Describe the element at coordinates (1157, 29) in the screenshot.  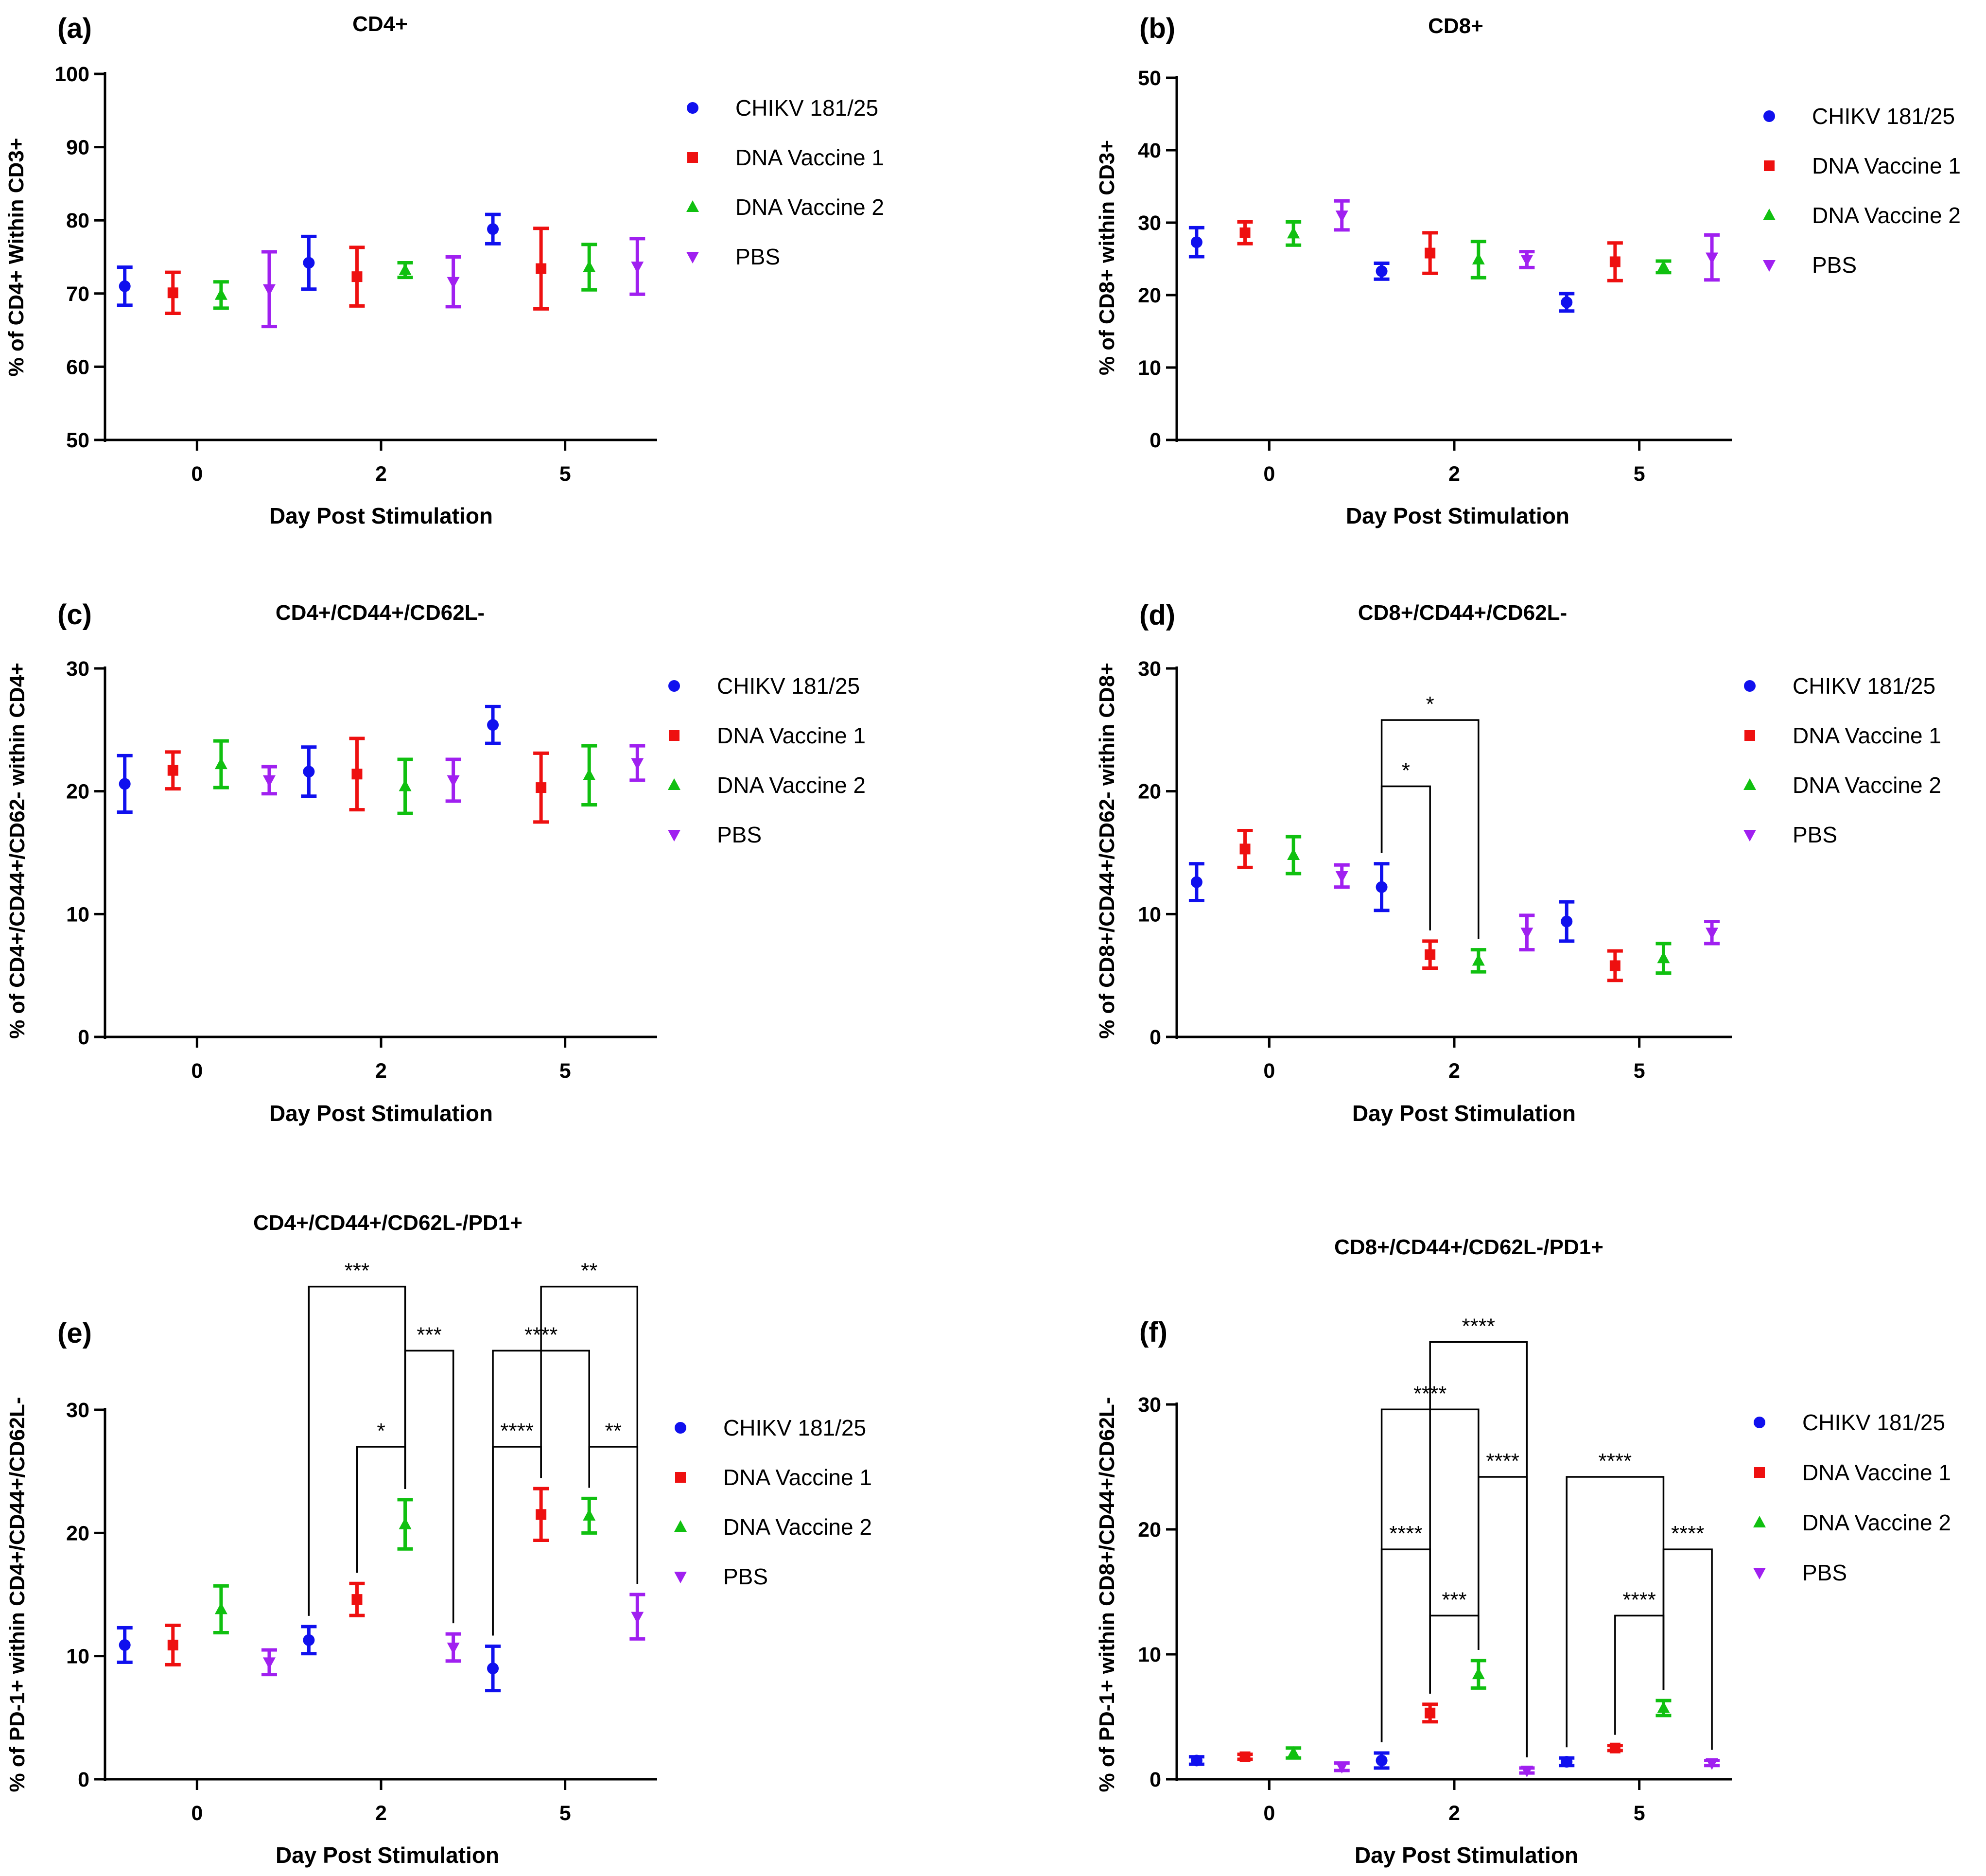
I see `panel-label: (b)` at that location.